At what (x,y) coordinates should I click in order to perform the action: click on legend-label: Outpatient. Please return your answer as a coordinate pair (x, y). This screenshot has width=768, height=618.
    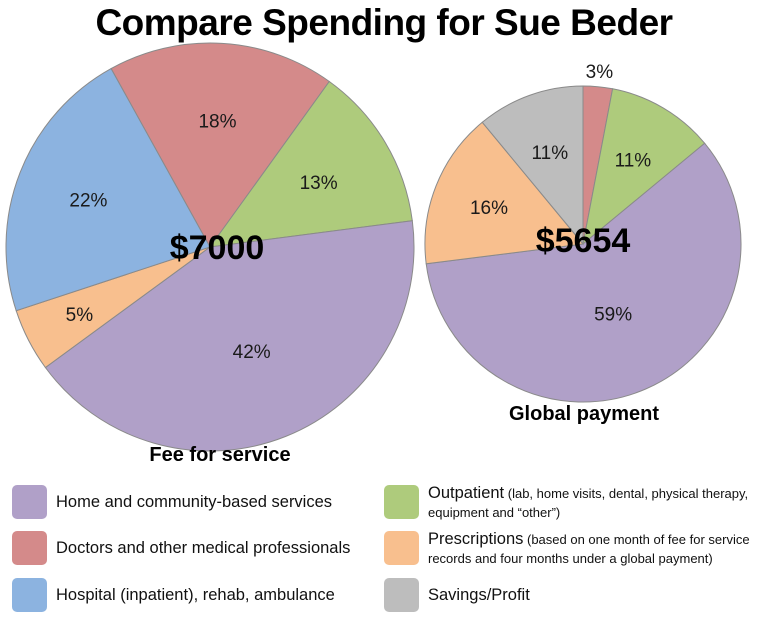
    Looking at the image, I should click on (466, 493).